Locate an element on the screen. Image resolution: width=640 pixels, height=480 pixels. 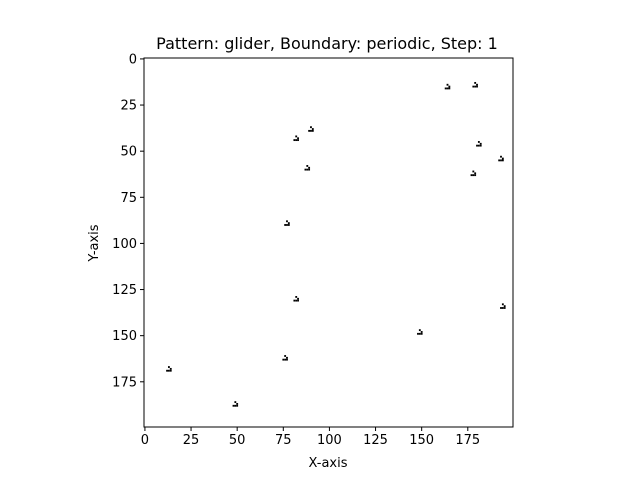
x-tick-label: 50 is located at coordinates (237, 440).